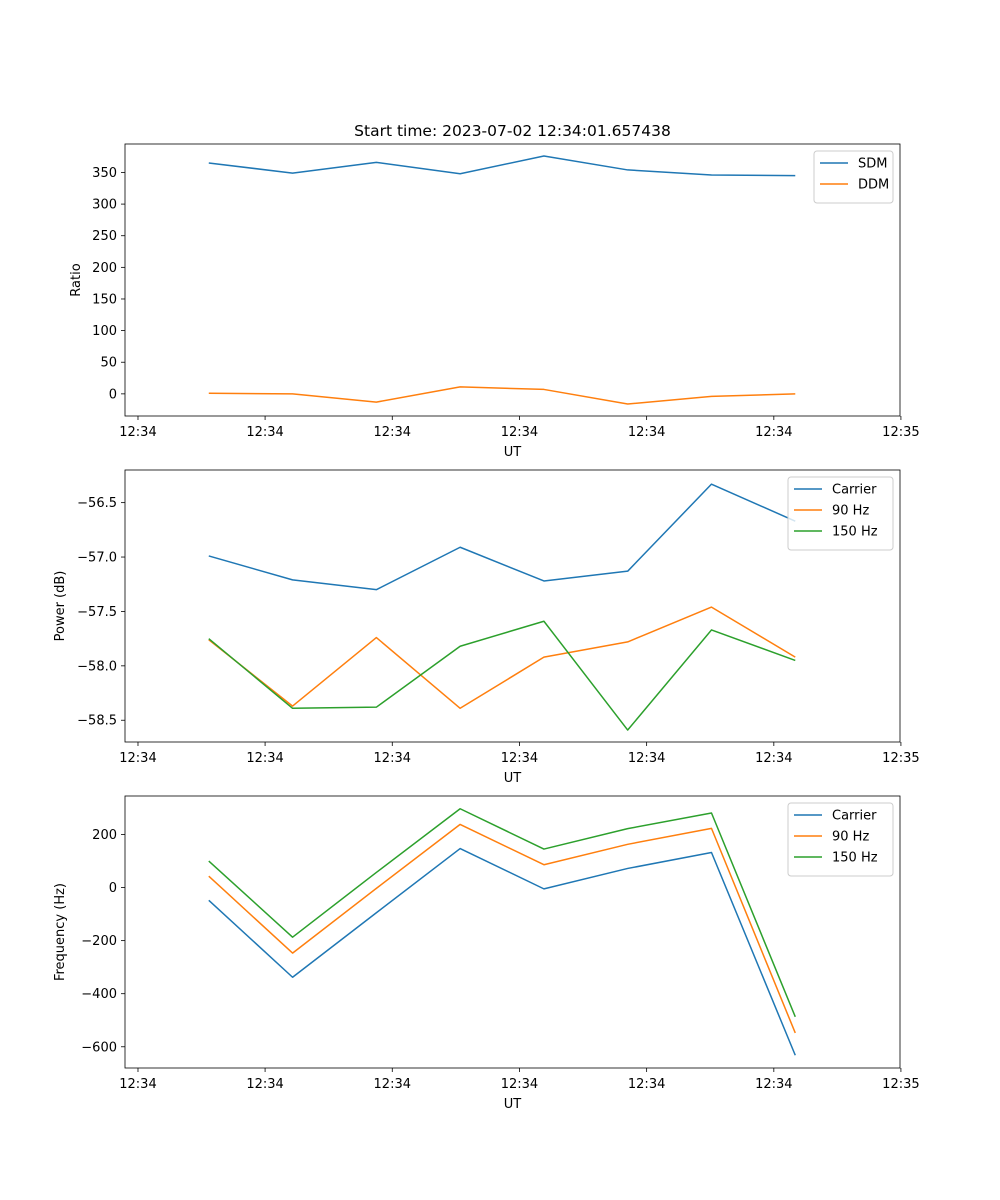  Describe the element at coordinates (108, 363) in the screenshot. I see `y-tick-label: 50` at that location.